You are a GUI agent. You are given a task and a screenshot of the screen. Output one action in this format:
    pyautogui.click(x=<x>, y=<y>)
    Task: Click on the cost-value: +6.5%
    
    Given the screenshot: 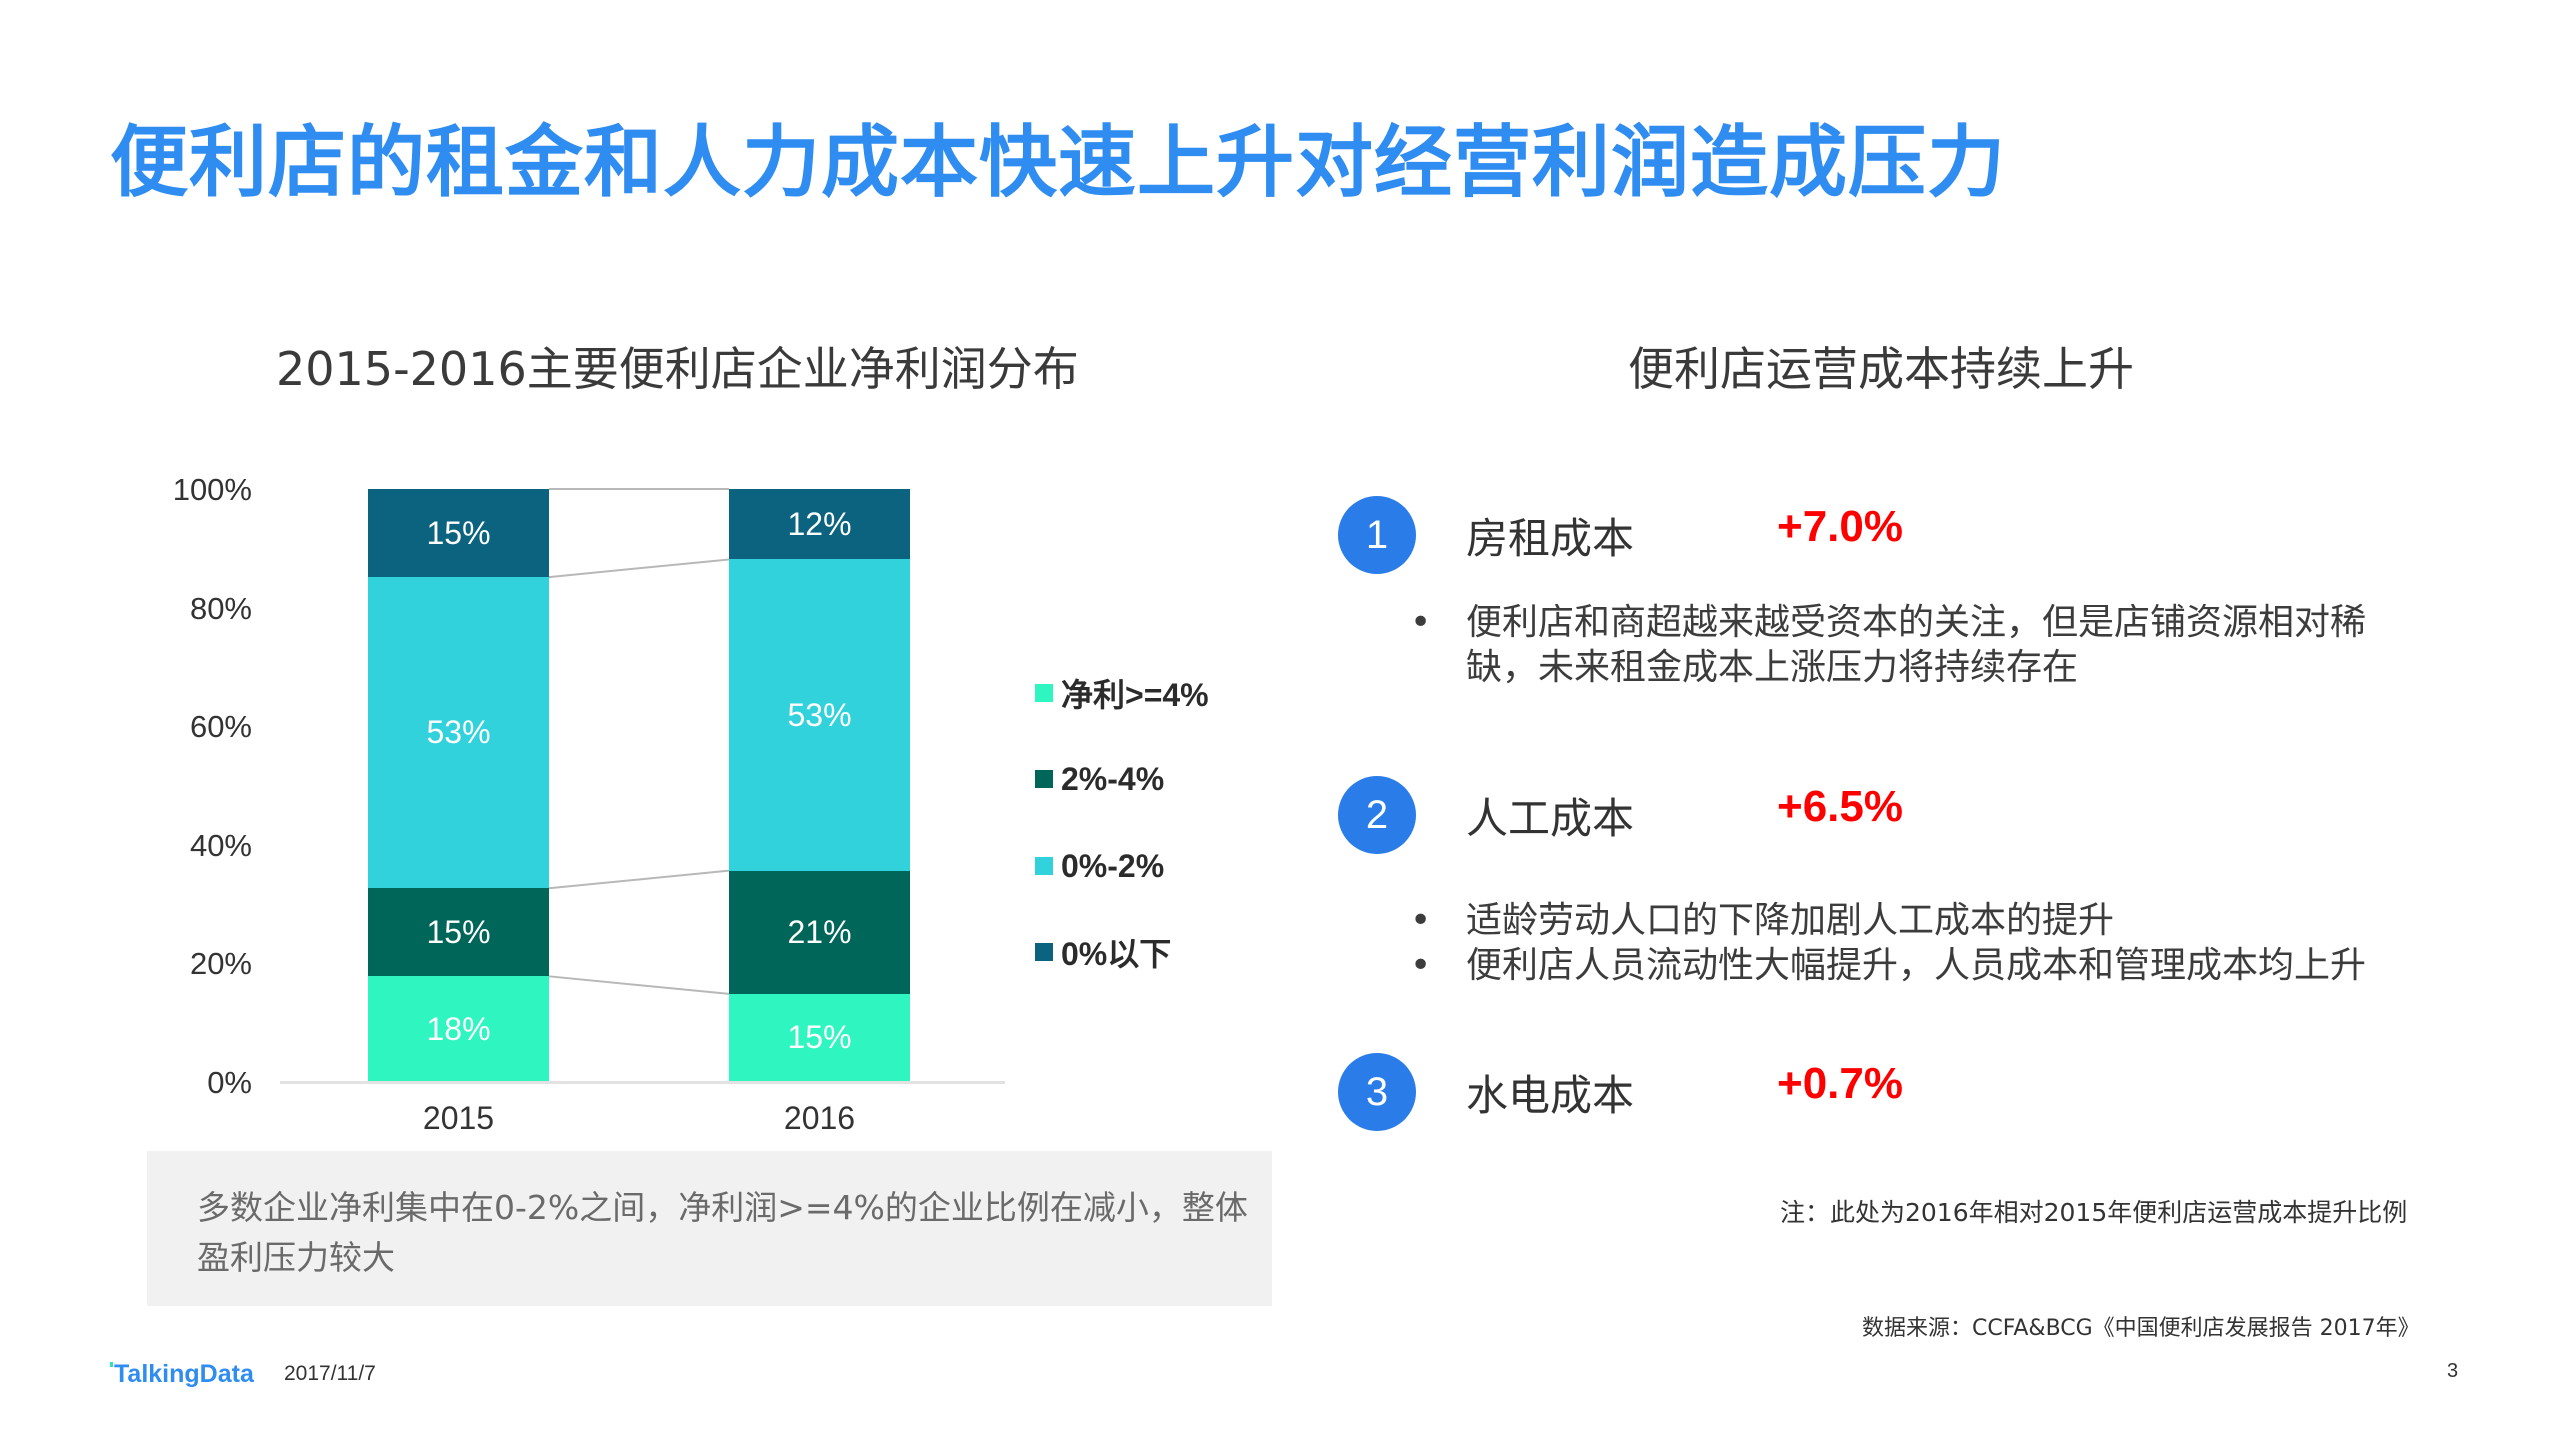 What is the action you would take?
    pyautogui.click(x=1840, y=806)
    